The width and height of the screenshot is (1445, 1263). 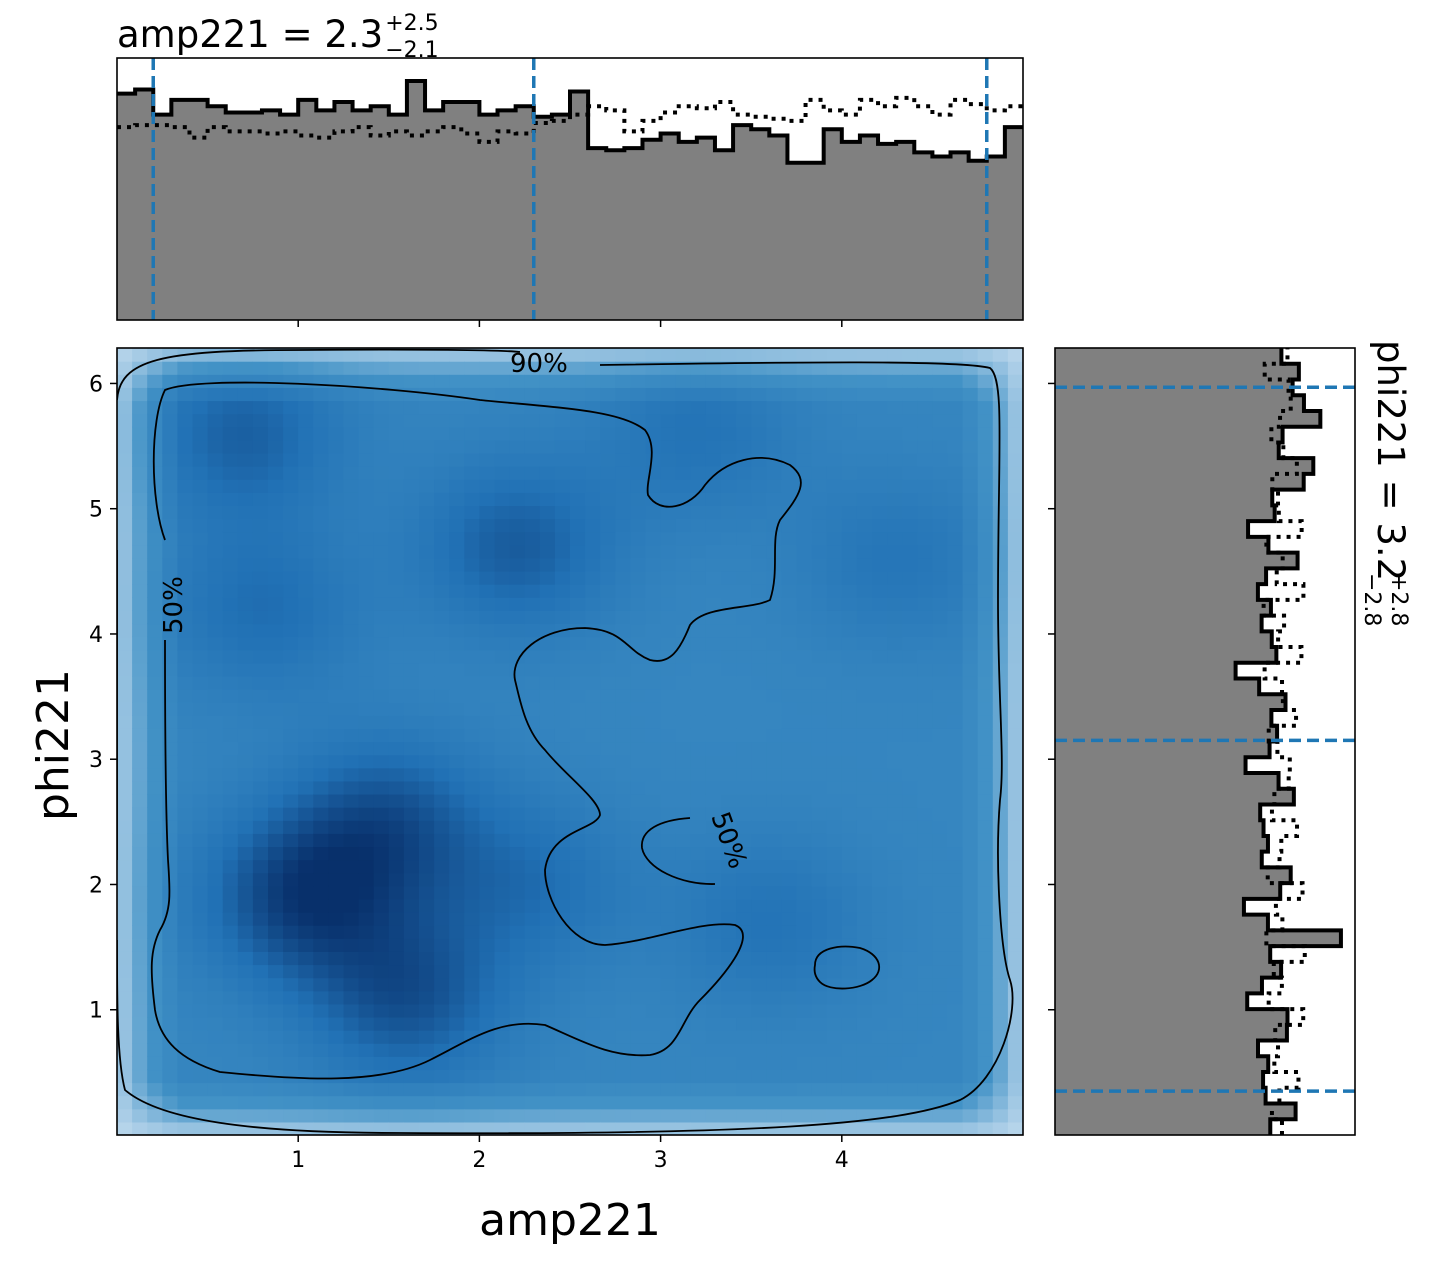 What do you see at coordinates (479, 1160) in the screenshot?
I see `main-xtick-label-1: 2` at bounding box center [479, 1160].